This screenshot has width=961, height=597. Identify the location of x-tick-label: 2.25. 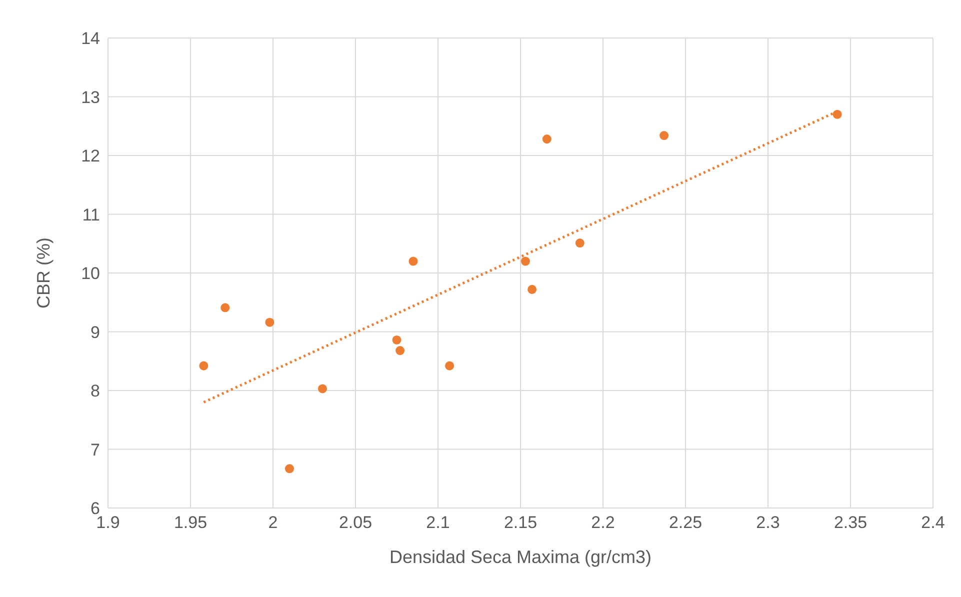
(685, 522).